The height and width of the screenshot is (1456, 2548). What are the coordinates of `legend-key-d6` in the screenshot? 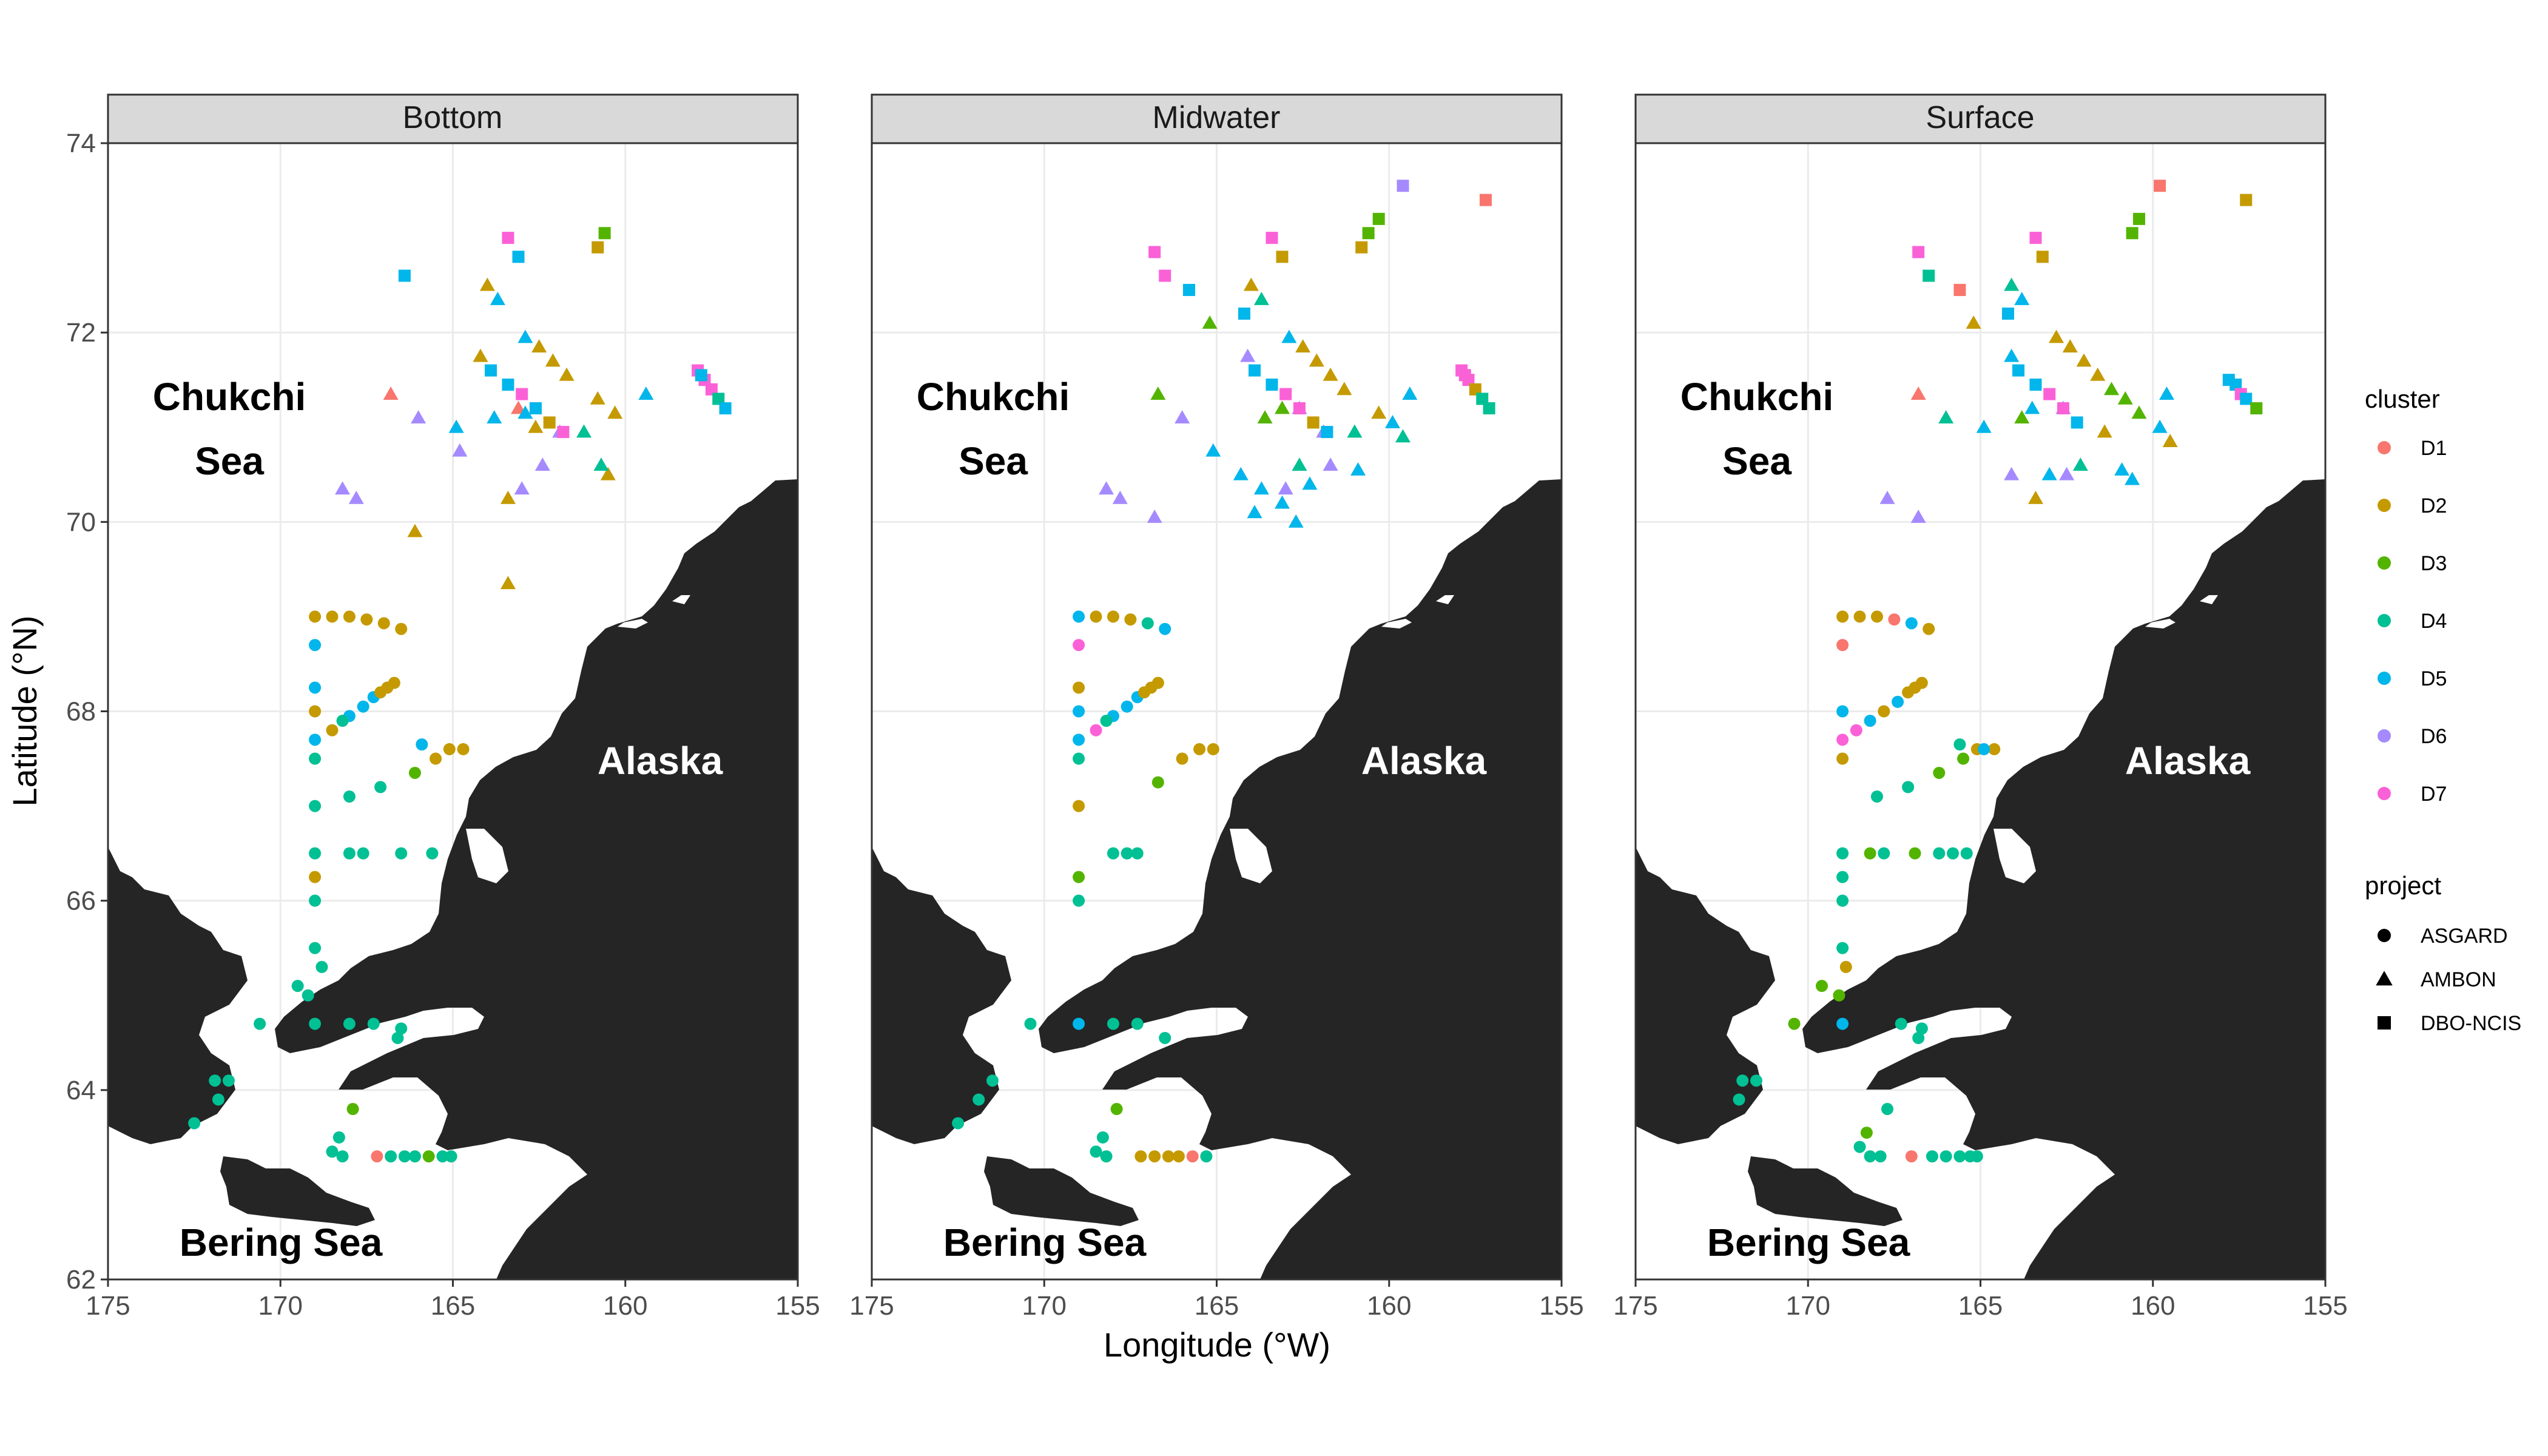 It's located at (2384, 736).